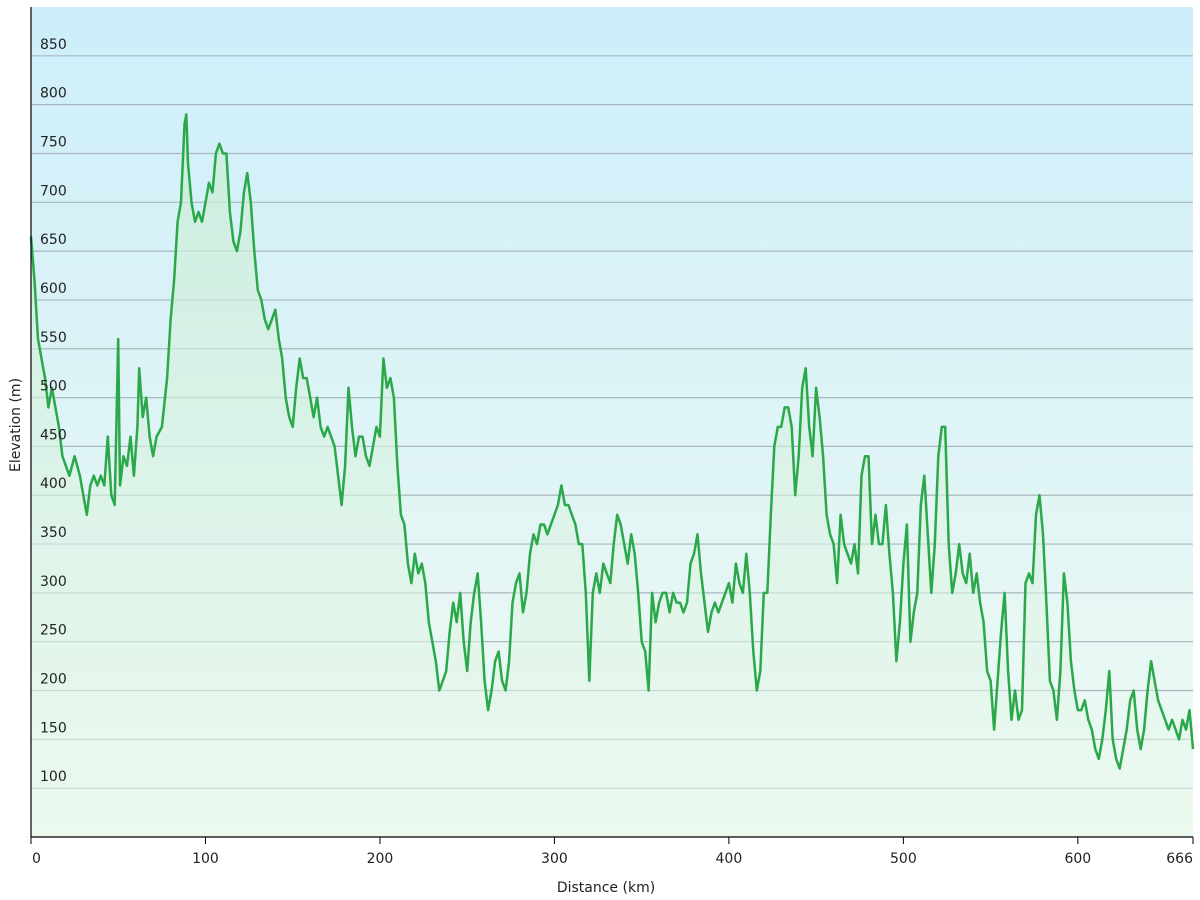  I want to click on x-tick-label: 300, so click(554, 859).